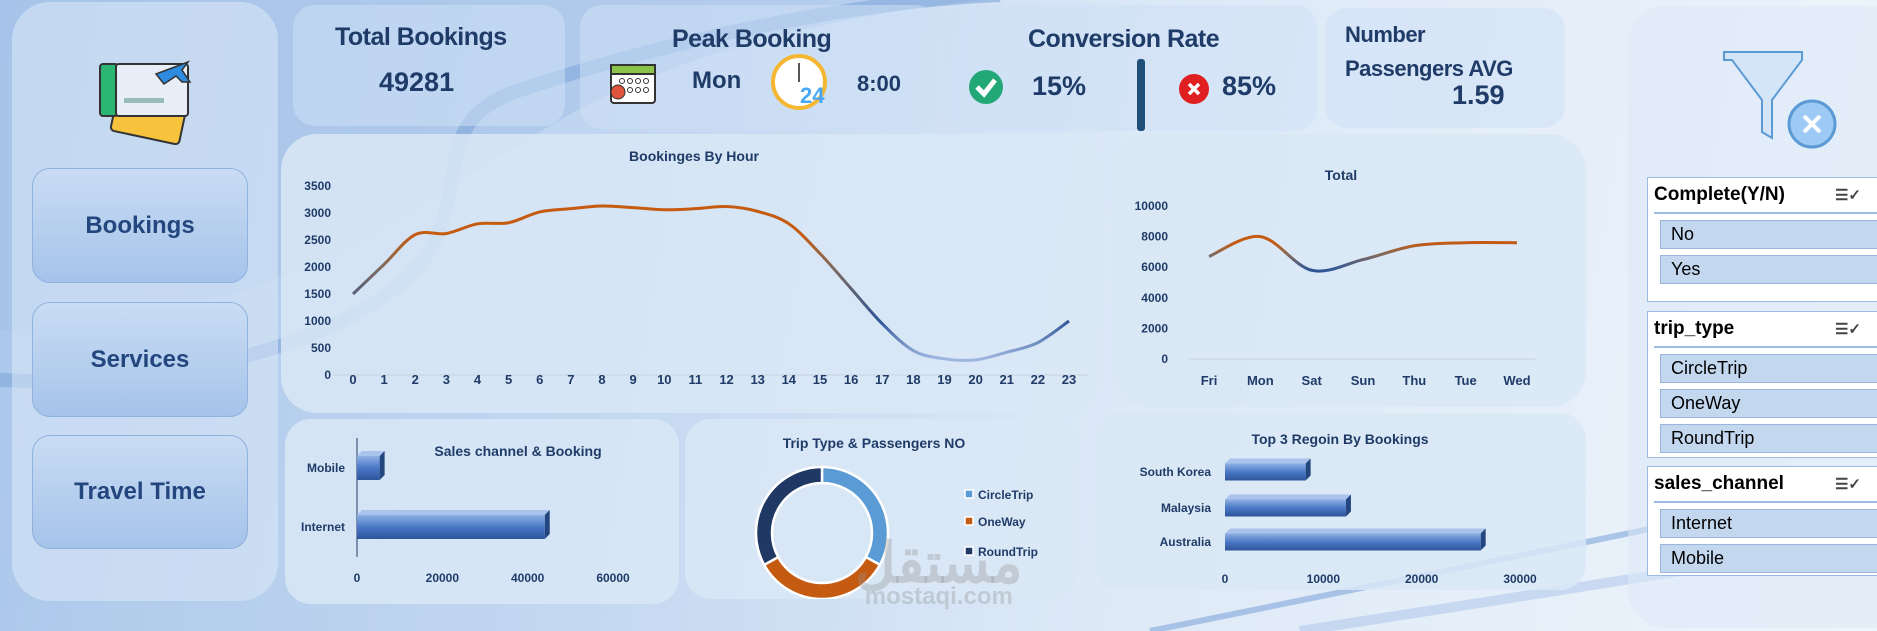 This screenshot has height=631, width=1877. I want to click on nav-bookings-button: Bookings, so click(140, 225).